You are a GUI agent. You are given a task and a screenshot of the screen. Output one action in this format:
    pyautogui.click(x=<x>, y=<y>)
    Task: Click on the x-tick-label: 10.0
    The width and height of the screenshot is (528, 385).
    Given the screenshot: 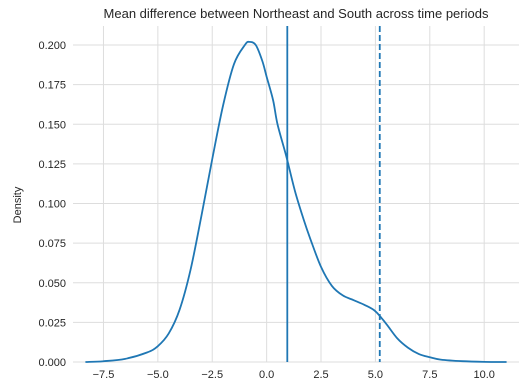 What is the action you would take?
    pyautogui.click(x=483, y=375)
    